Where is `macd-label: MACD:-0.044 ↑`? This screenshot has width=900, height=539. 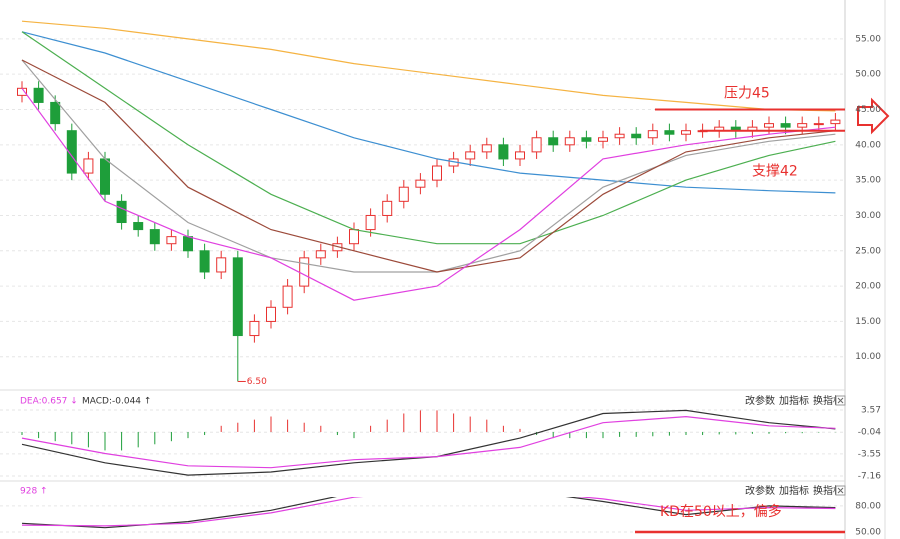
macd-label: MACD:-0.044 ↑ is located at coordinates (116, 402).